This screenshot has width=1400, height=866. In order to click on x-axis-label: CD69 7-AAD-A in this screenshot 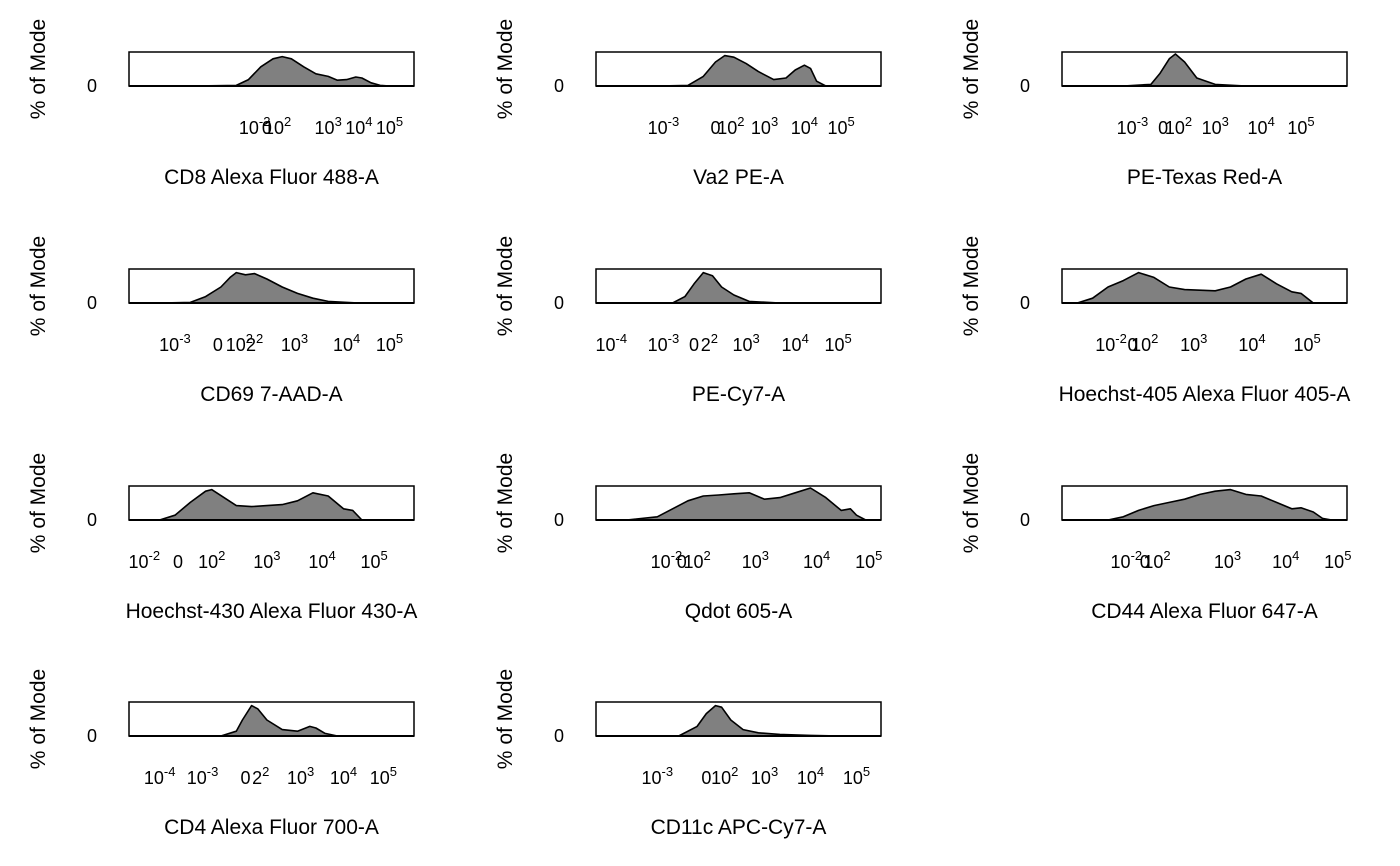, I will do `click(271, 394)`.